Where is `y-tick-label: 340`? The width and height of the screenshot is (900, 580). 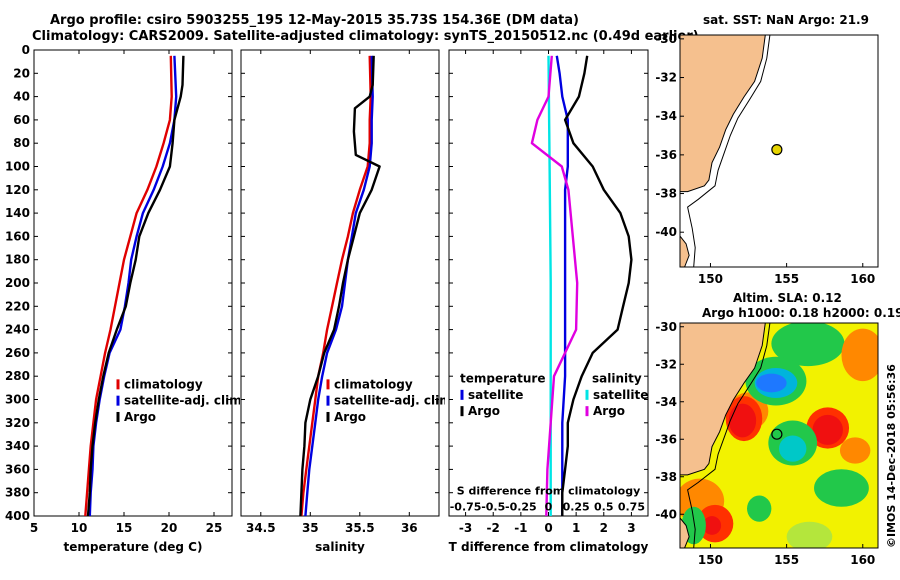 y-tick-label: 340 is located at coordinates (17, 446).